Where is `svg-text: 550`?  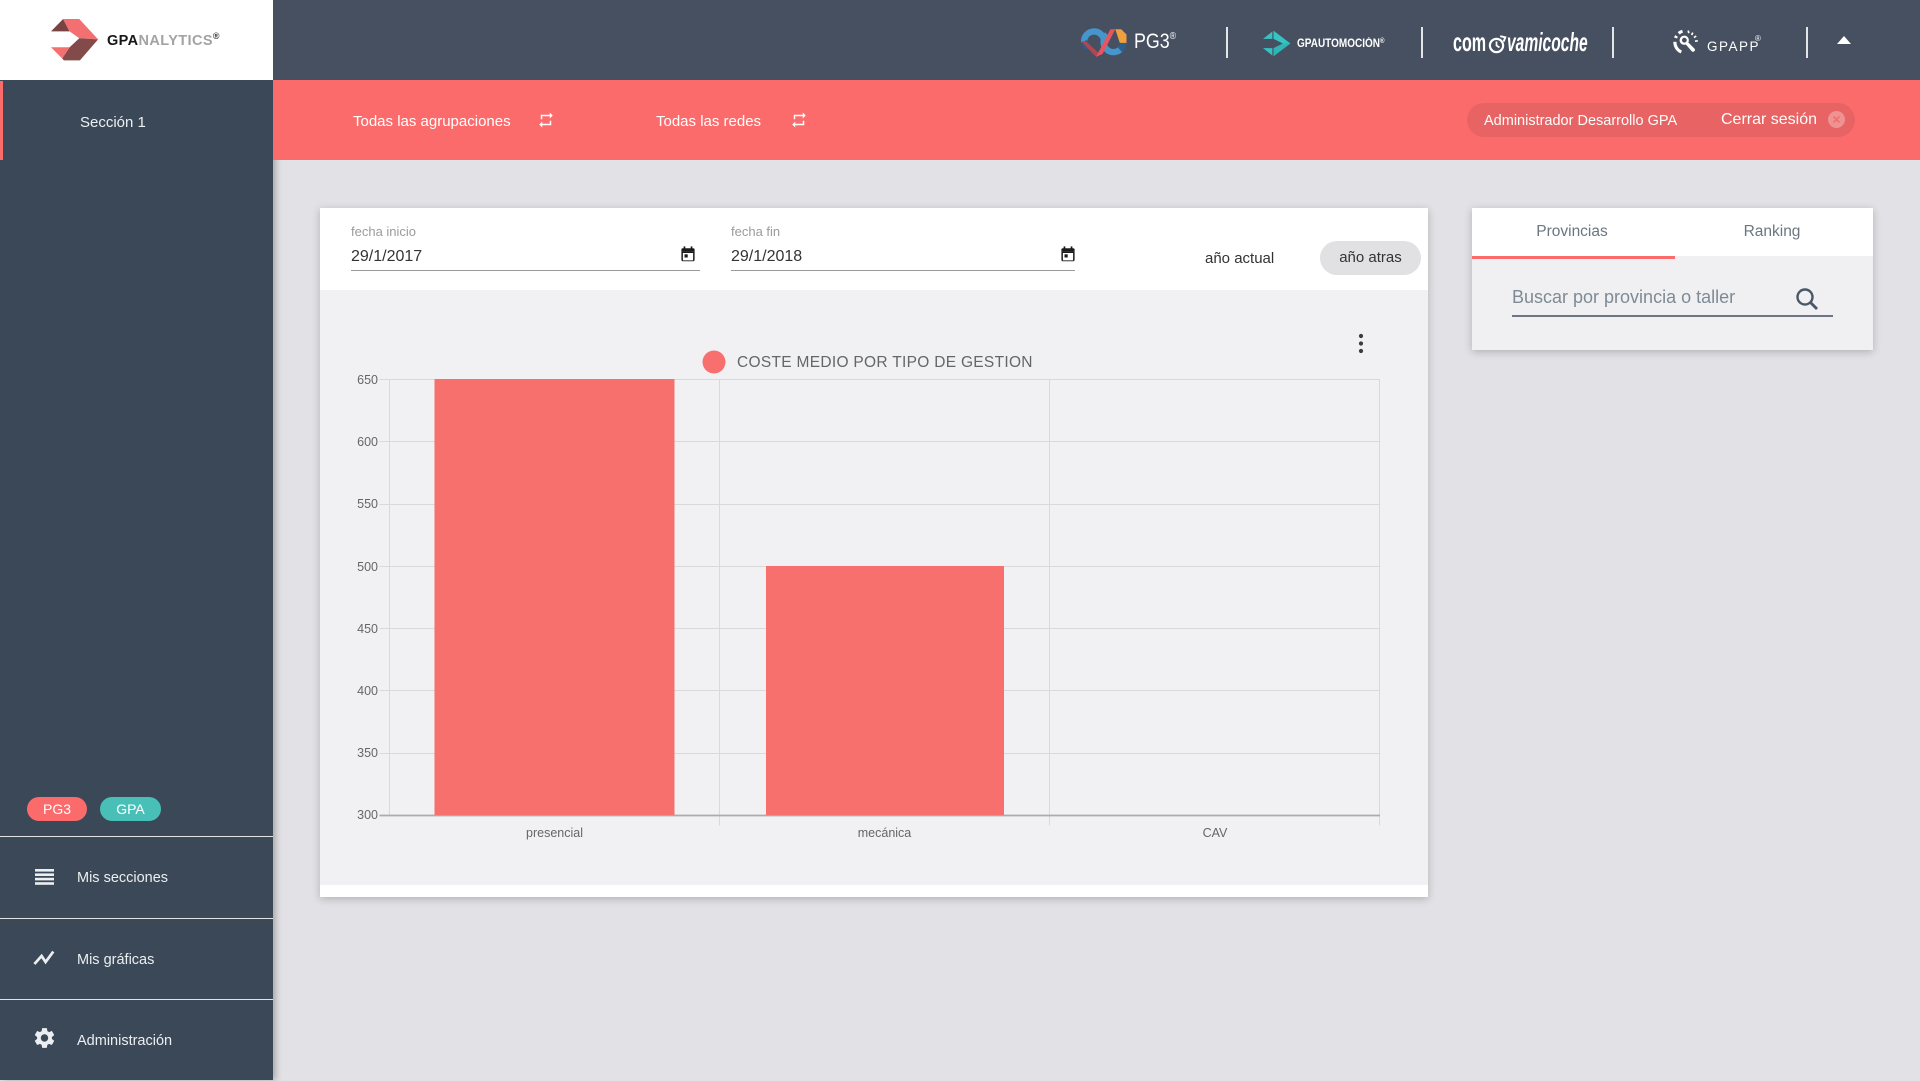
svg-text: 550 is located at coordinates (367, 504).